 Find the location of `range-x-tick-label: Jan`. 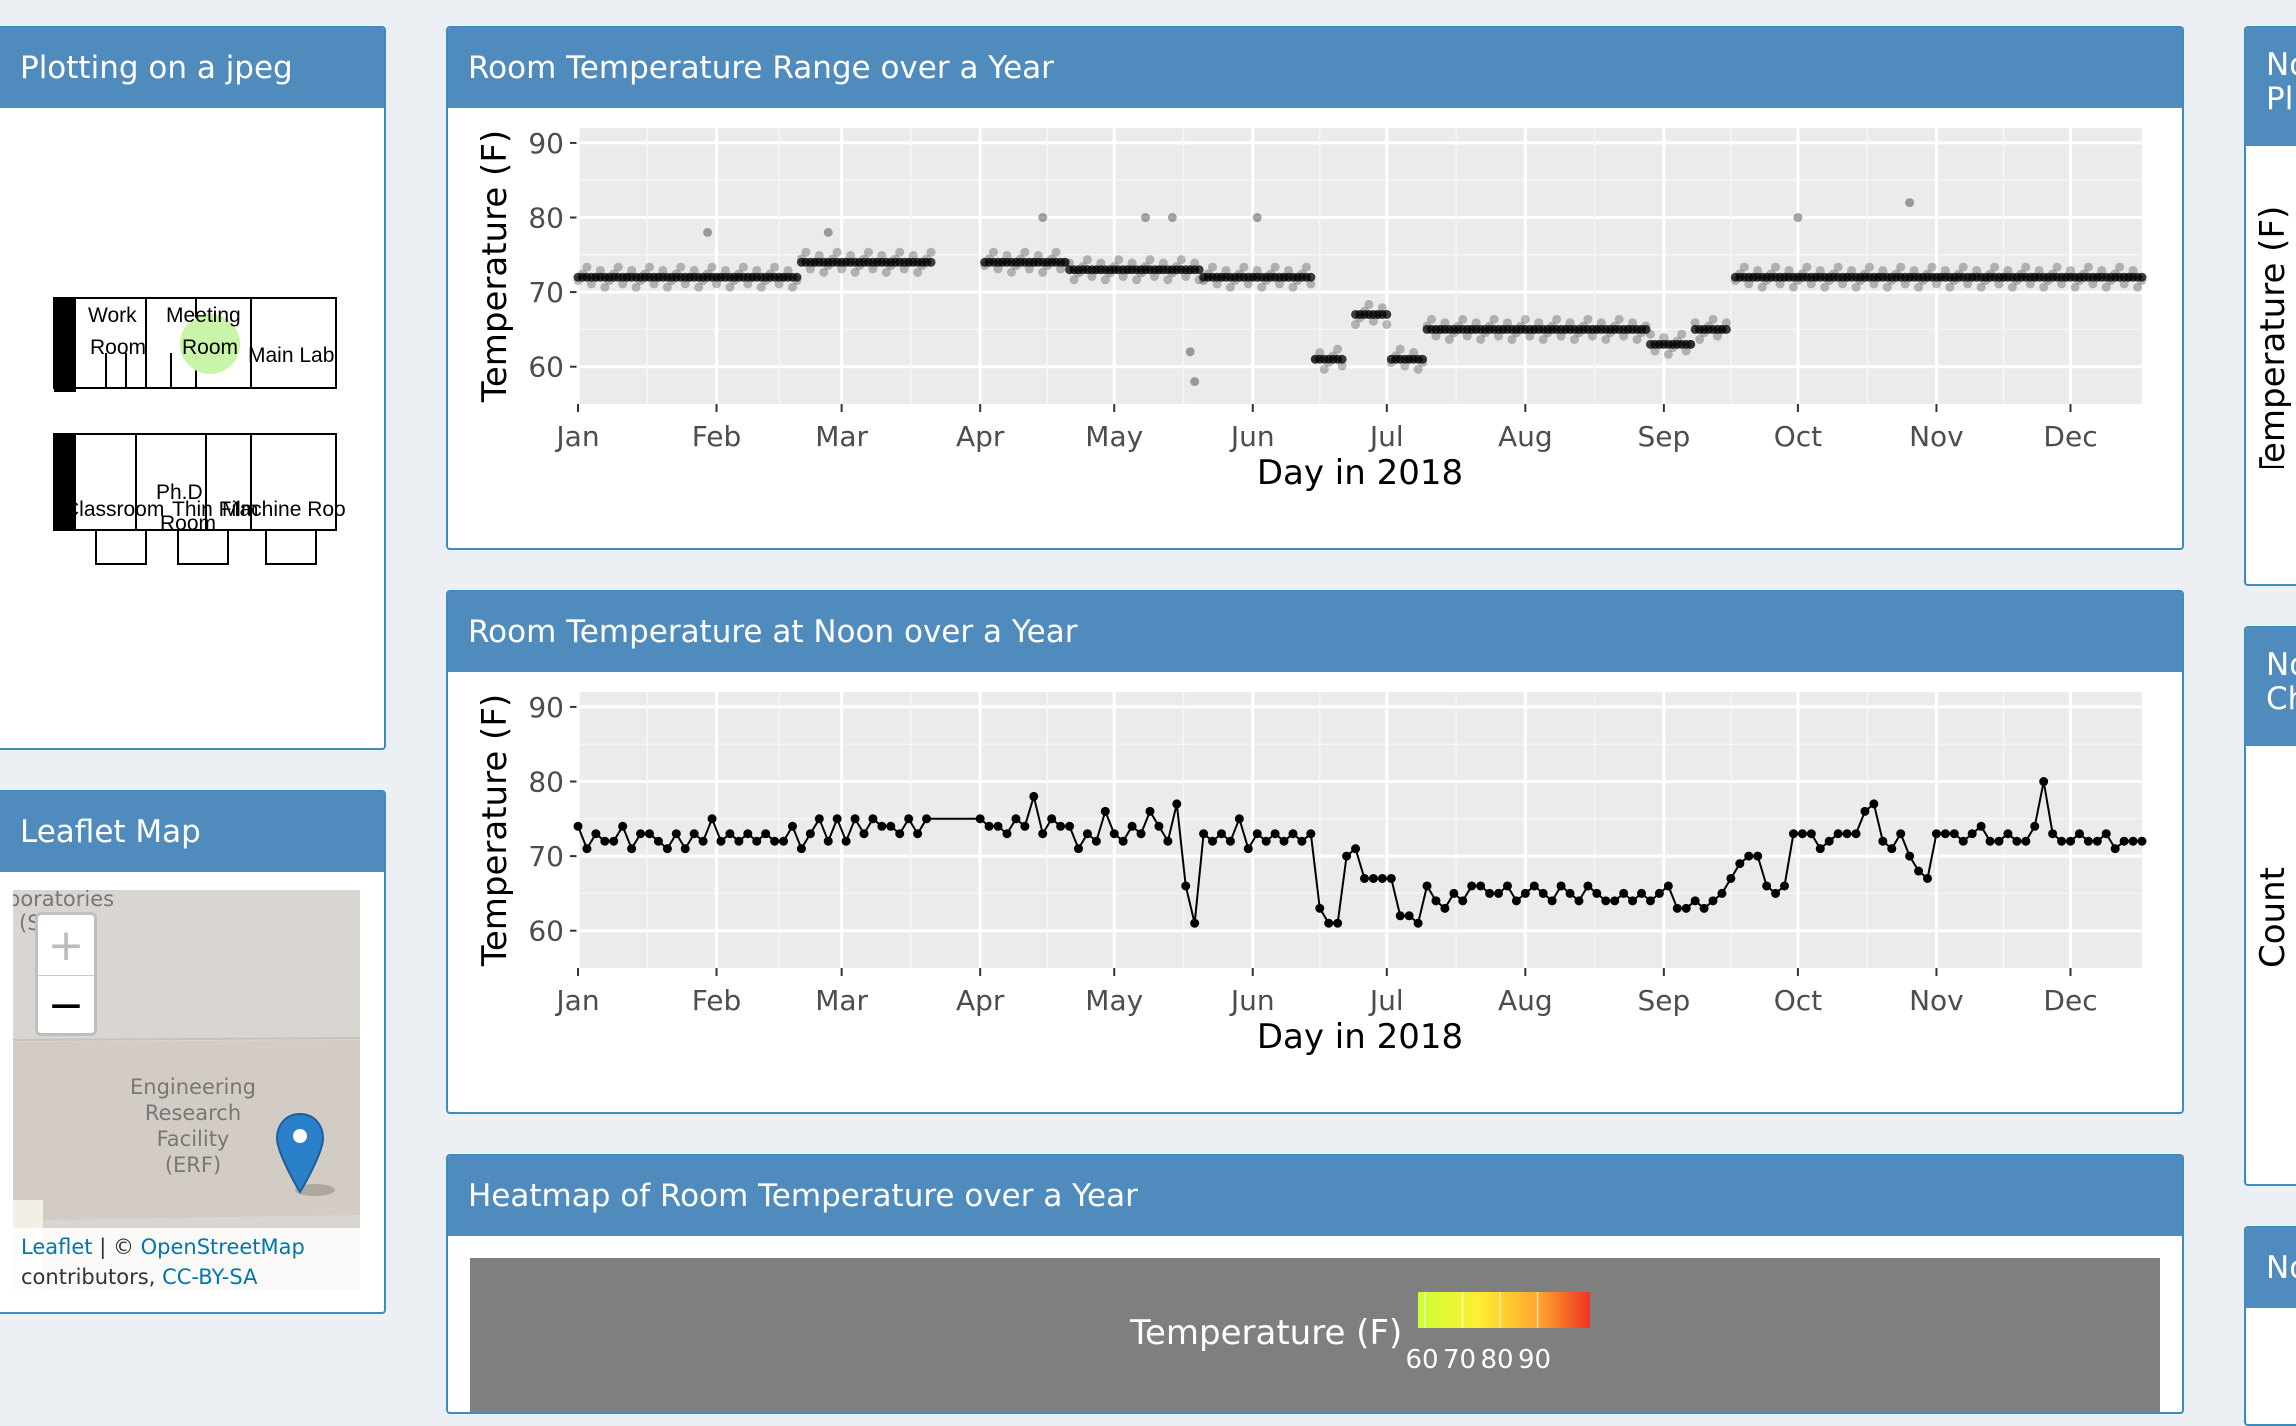

range-x-tick-label: Jan is located at coordinates (576, 436).